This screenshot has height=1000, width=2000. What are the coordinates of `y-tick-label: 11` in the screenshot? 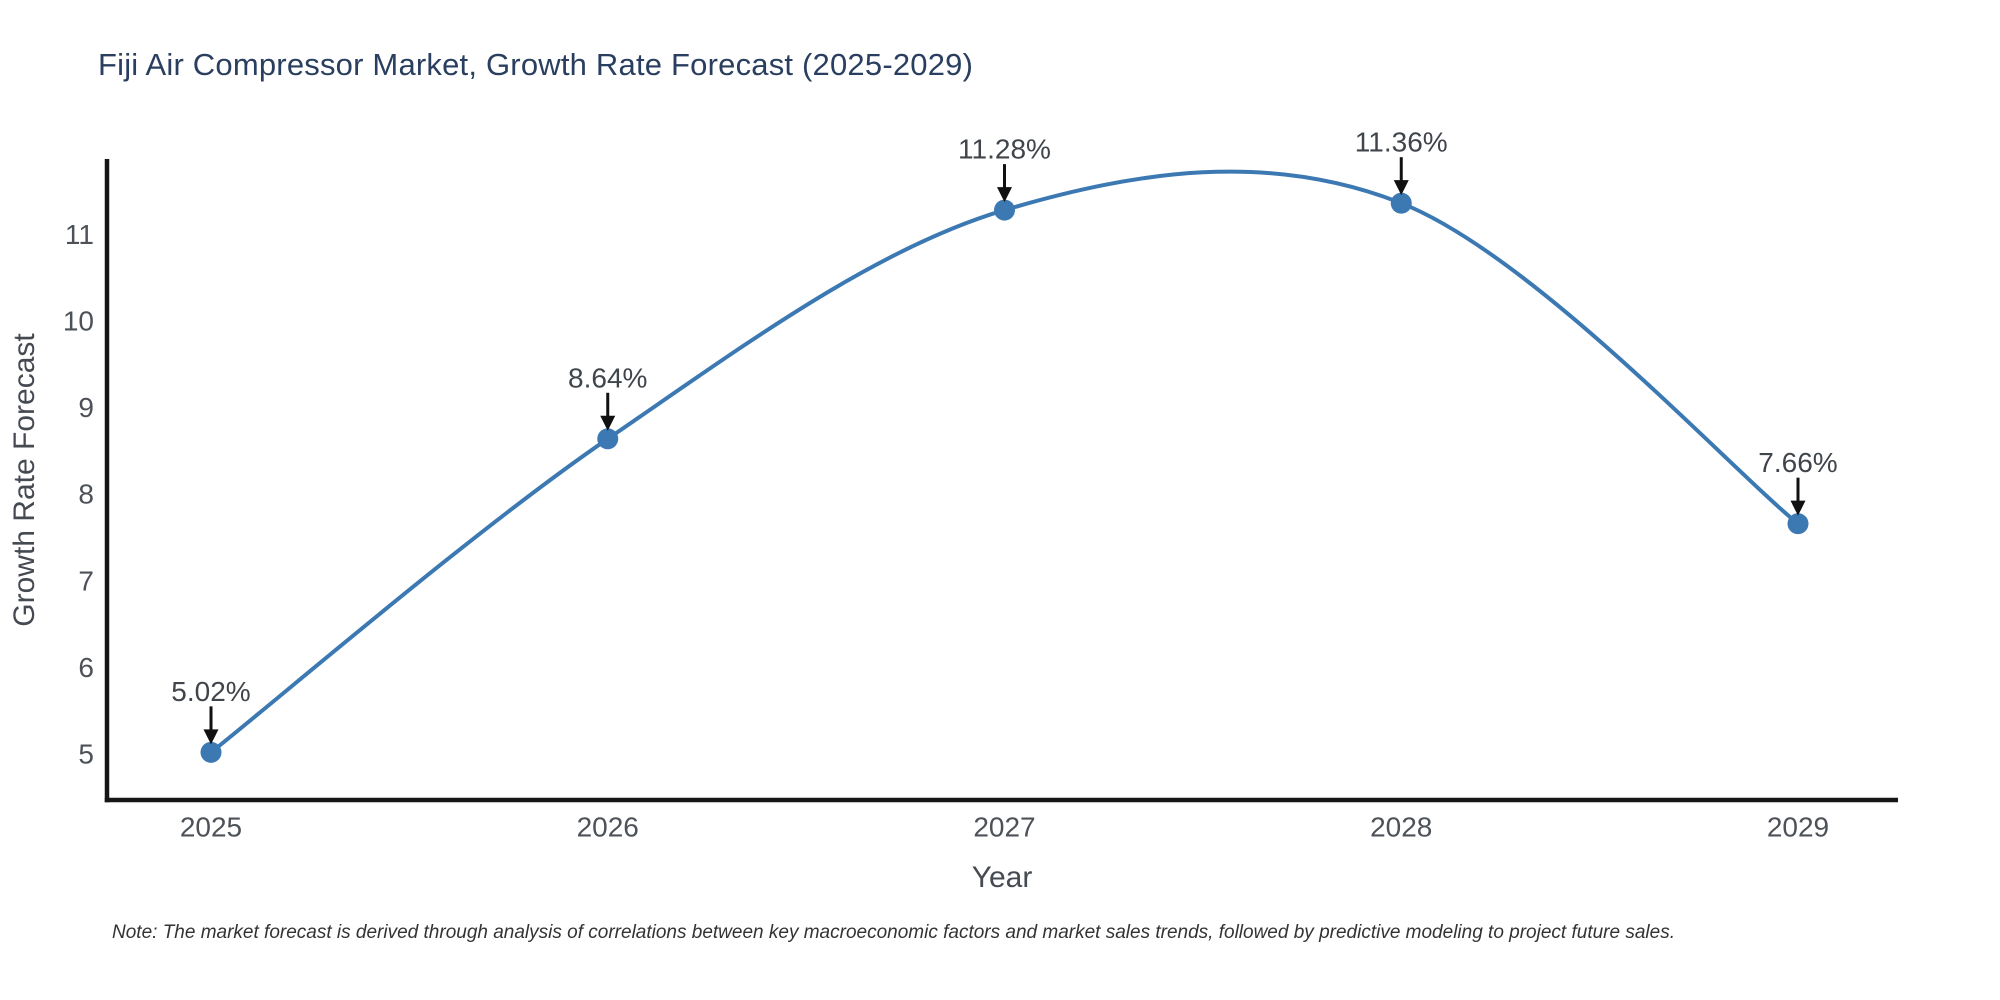 It's located at (79, 234).